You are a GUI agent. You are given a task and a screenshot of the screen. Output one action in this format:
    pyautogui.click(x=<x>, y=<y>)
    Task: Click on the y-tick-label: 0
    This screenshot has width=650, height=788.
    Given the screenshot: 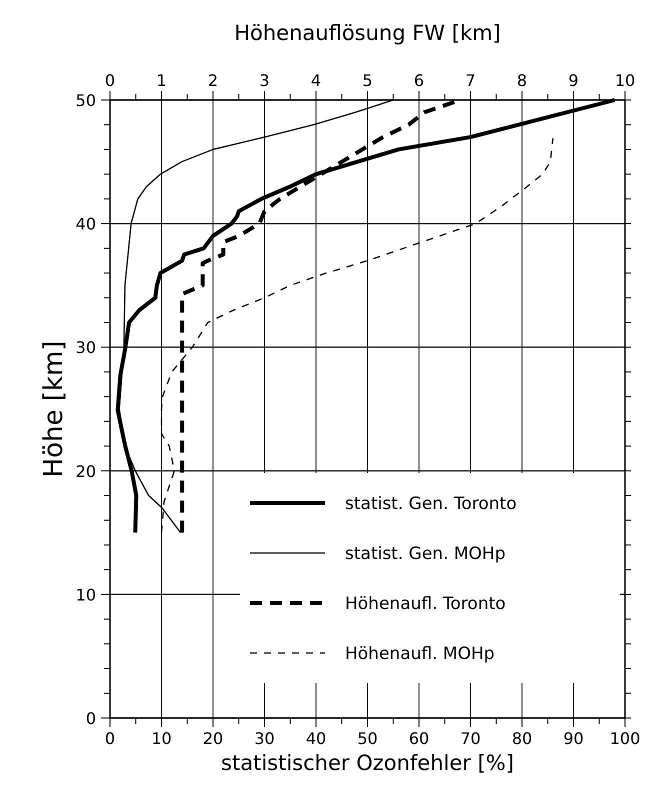 What is the action you would take?
    pyautogui.click(x=91, y=718)
    